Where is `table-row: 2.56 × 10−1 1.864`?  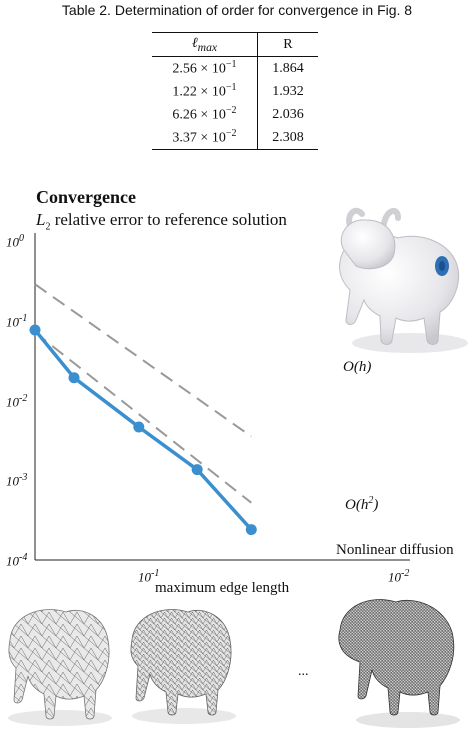
table-row: 2.56 × 10−1 1.864 is located at coordinates (235, 68).